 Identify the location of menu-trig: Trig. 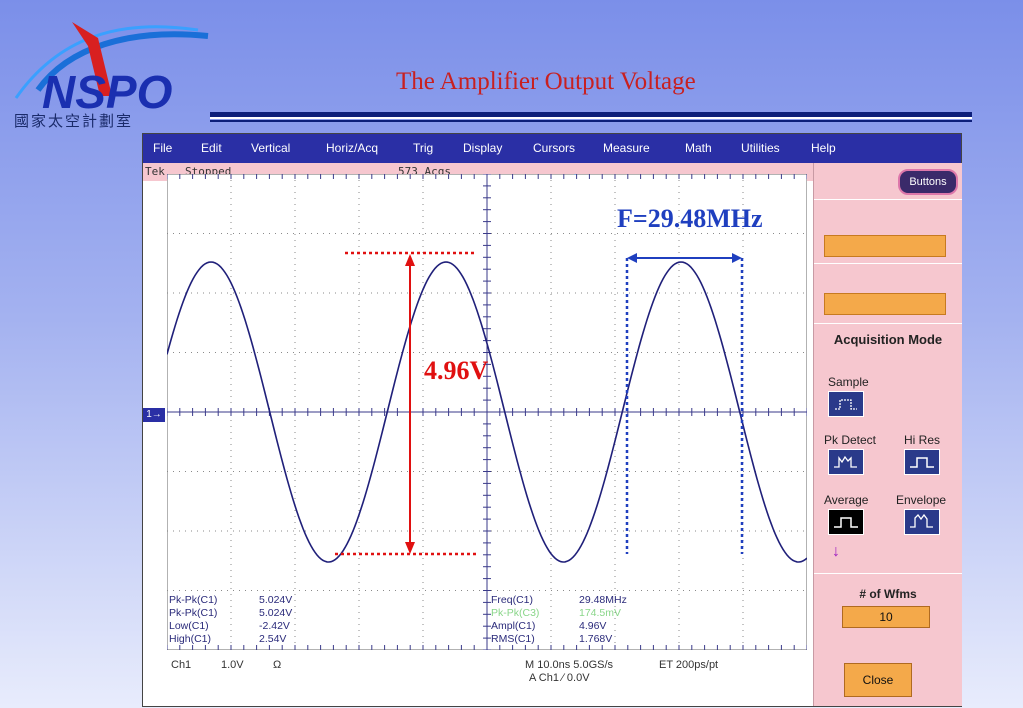
(423, 148).